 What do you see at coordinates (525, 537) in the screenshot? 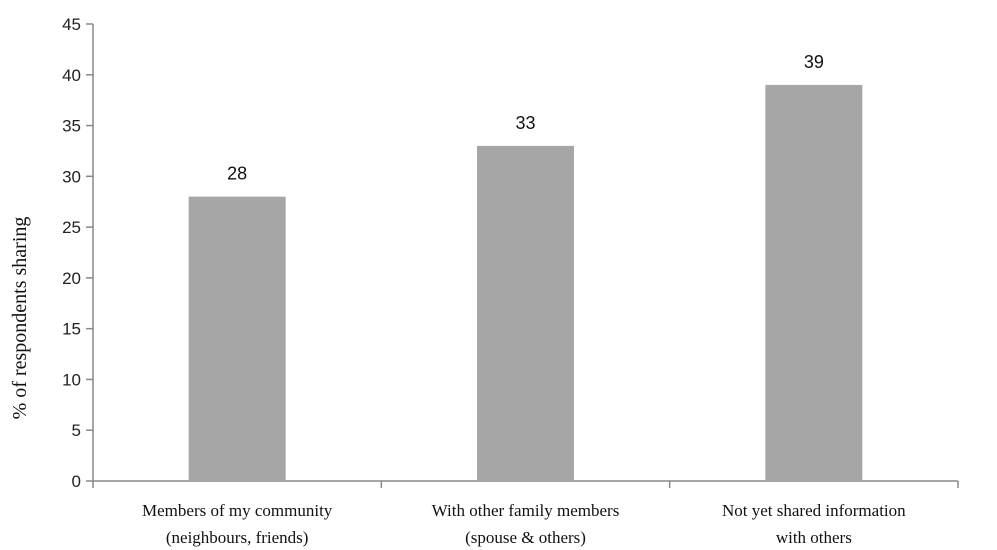
I see `x-tick-label-line: (spouse & others)` at bounding box center [525, 537].